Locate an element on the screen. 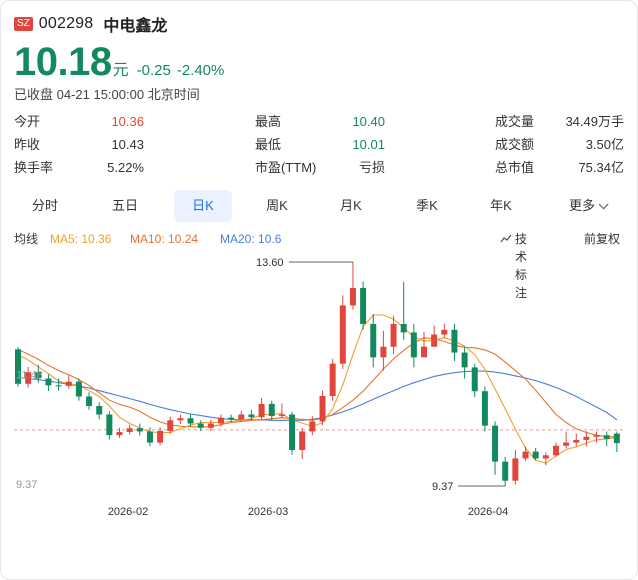  stat-label: 最低 is located at coordinates (268, 144).